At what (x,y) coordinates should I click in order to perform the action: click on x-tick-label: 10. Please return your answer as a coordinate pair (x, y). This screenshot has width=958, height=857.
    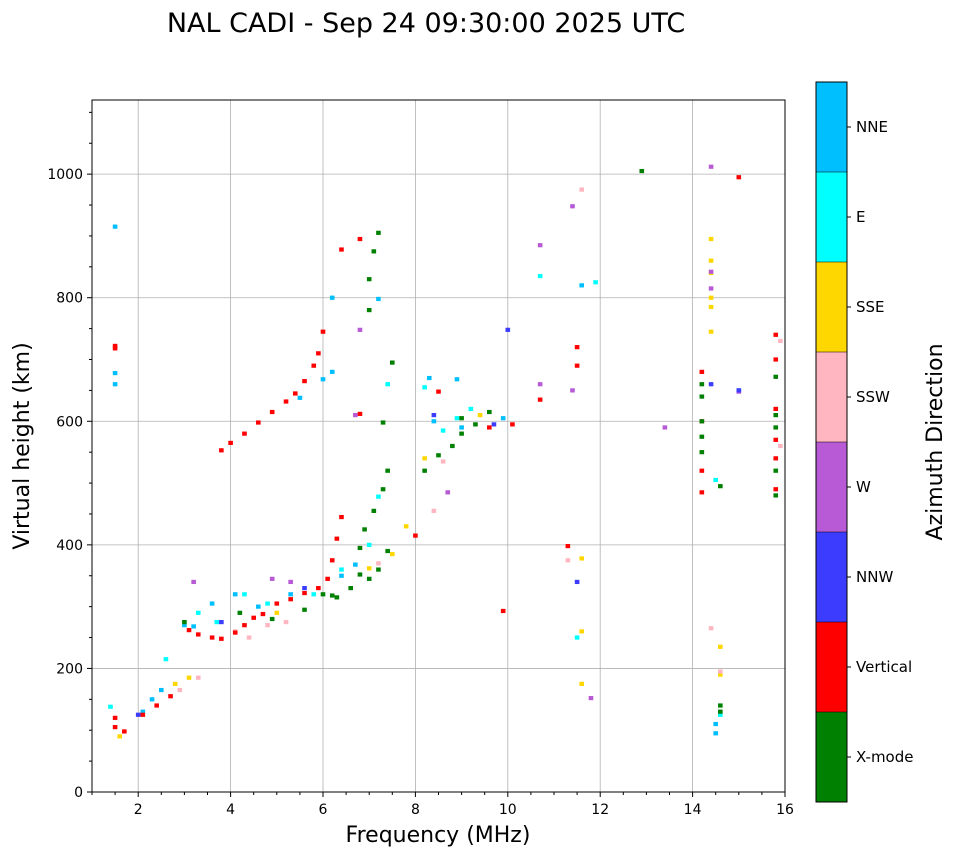
    Looking at the image, I should click on (508, 810).